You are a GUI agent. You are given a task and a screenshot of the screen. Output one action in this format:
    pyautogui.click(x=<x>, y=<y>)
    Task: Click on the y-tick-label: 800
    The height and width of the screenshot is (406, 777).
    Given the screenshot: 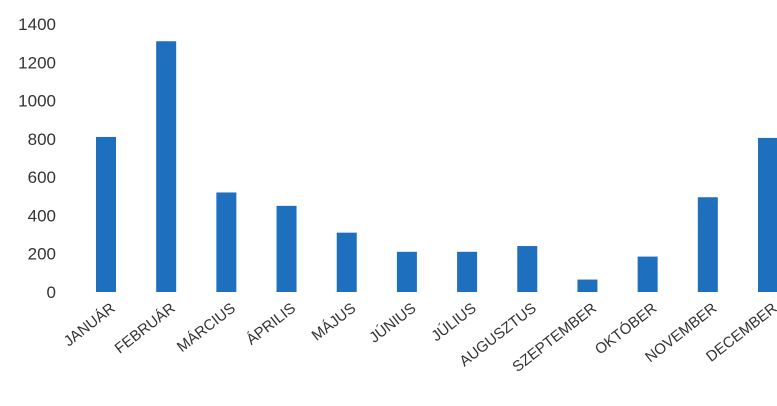 What is the action you would take?
    pyautogui.click(x=42, y=139)
    